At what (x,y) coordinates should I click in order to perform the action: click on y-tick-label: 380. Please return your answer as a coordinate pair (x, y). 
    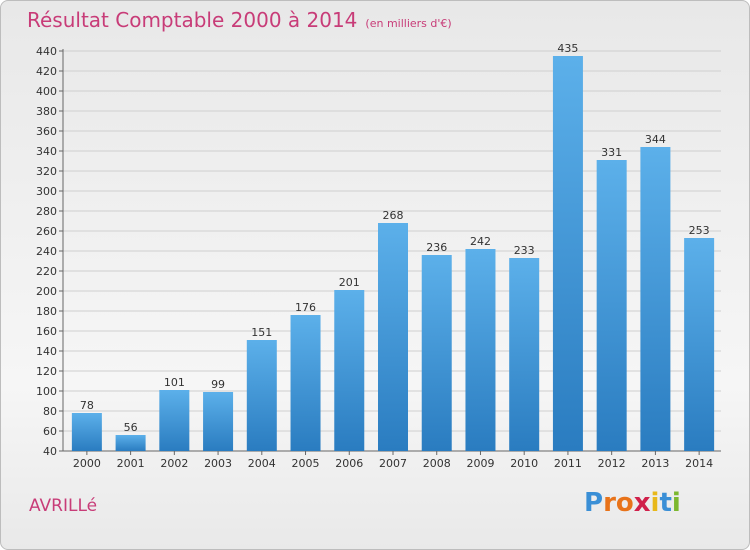
    Looking at the image, I should click on (46, 111).